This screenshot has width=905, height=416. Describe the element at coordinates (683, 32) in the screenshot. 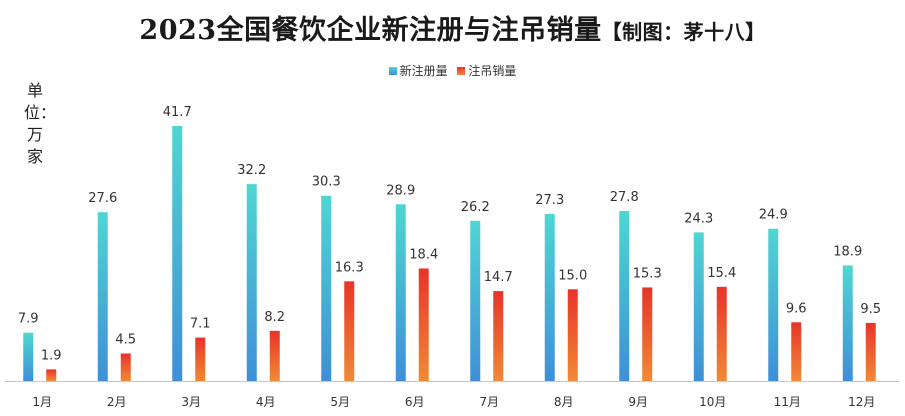

I see `chart-title-credit: 【制图：茅十八】` at that location.